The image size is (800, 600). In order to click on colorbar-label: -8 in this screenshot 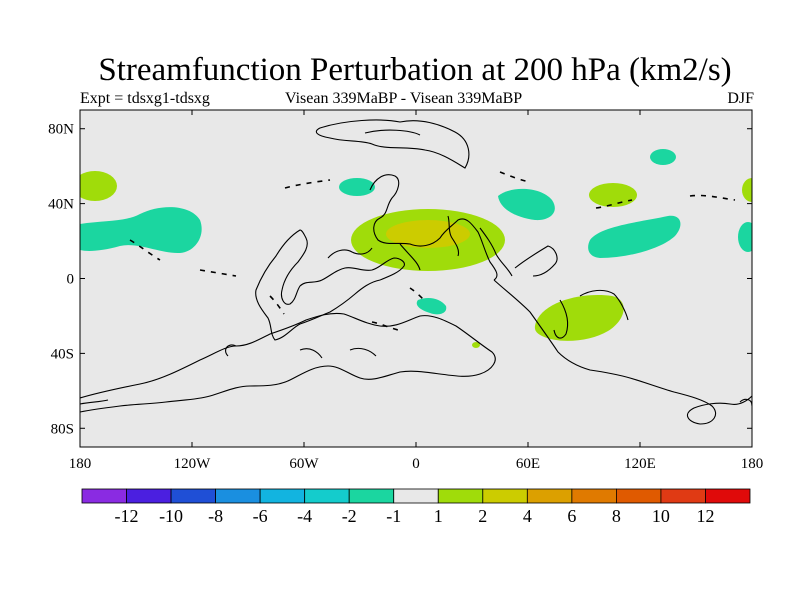, I will do `click(215, 516)`.